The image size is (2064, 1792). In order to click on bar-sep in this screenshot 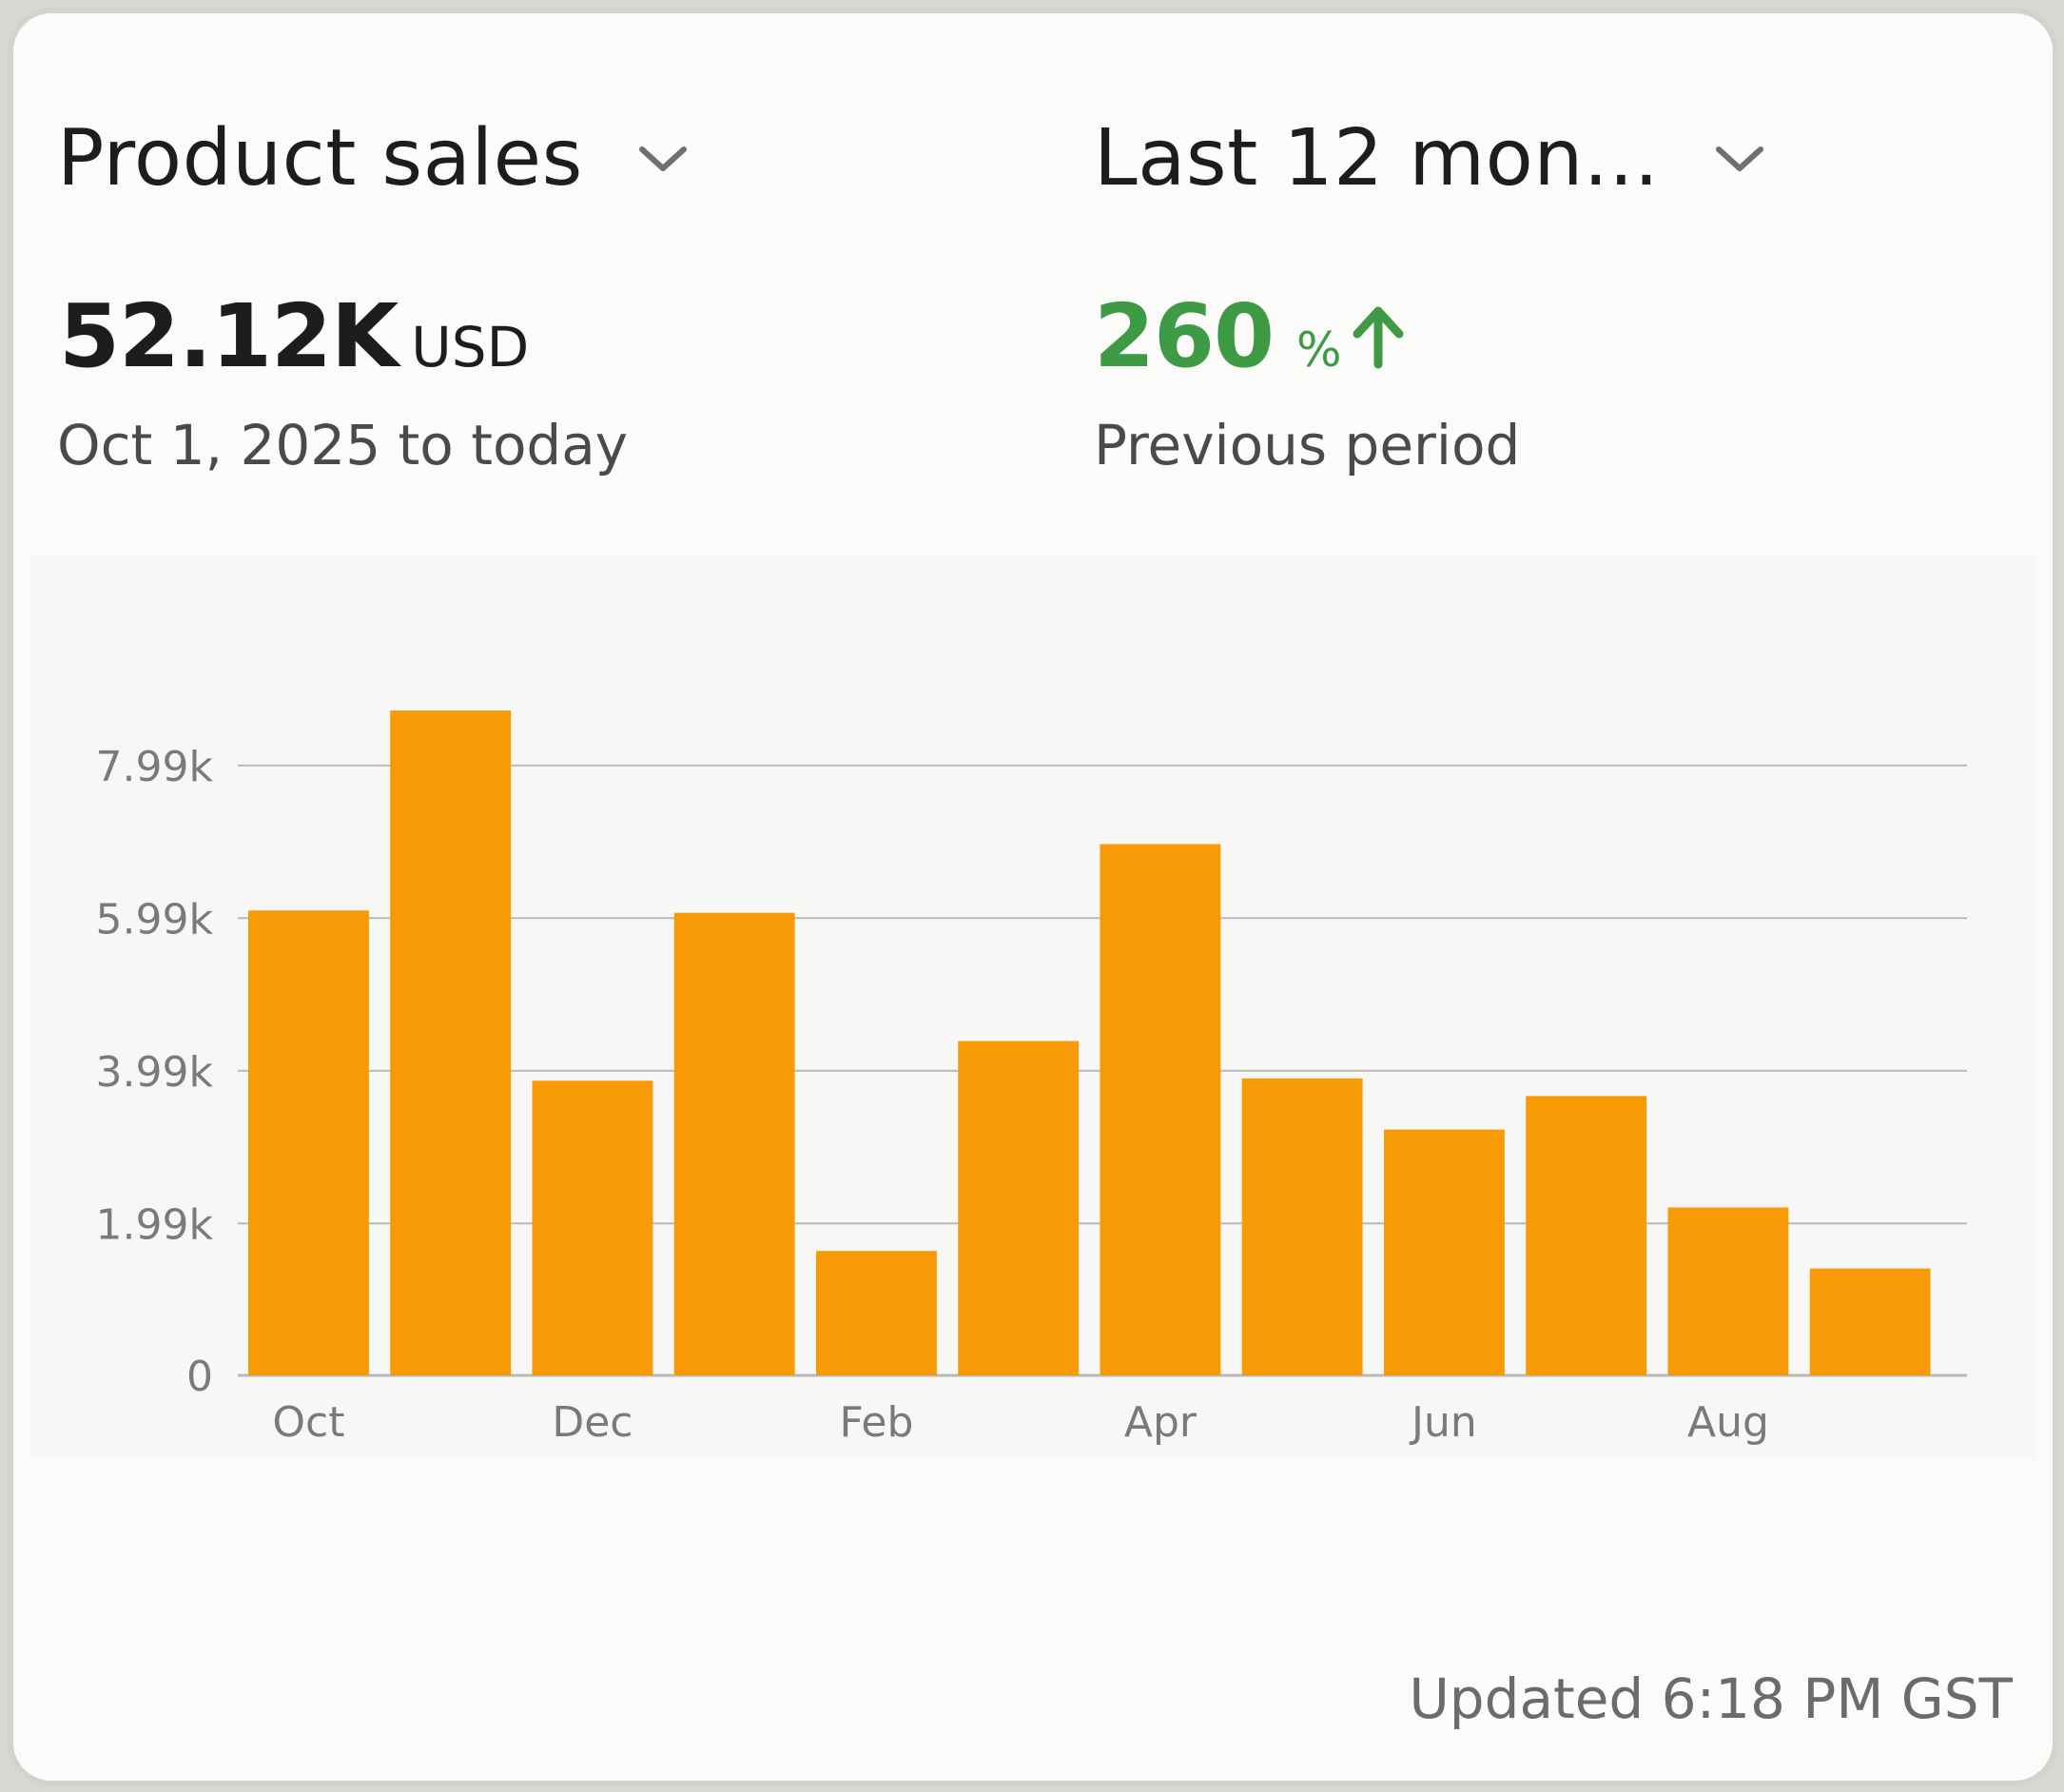, I will do `click(1870, 1321)`.